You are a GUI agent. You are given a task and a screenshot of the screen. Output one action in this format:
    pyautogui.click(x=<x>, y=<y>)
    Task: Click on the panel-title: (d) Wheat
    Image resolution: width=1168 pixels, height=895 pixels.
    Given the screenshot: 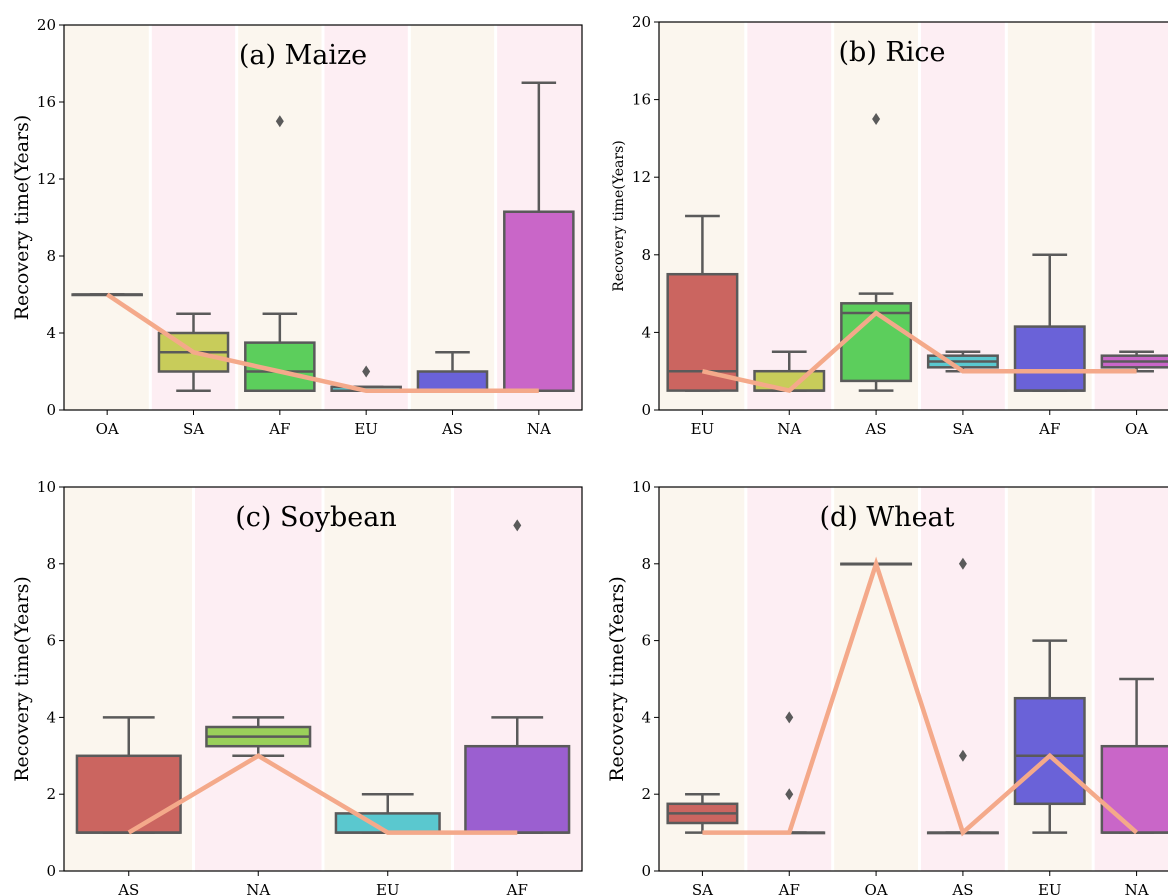 What is the action you would take?
    pyautogui.click(x=887, y=517)
    